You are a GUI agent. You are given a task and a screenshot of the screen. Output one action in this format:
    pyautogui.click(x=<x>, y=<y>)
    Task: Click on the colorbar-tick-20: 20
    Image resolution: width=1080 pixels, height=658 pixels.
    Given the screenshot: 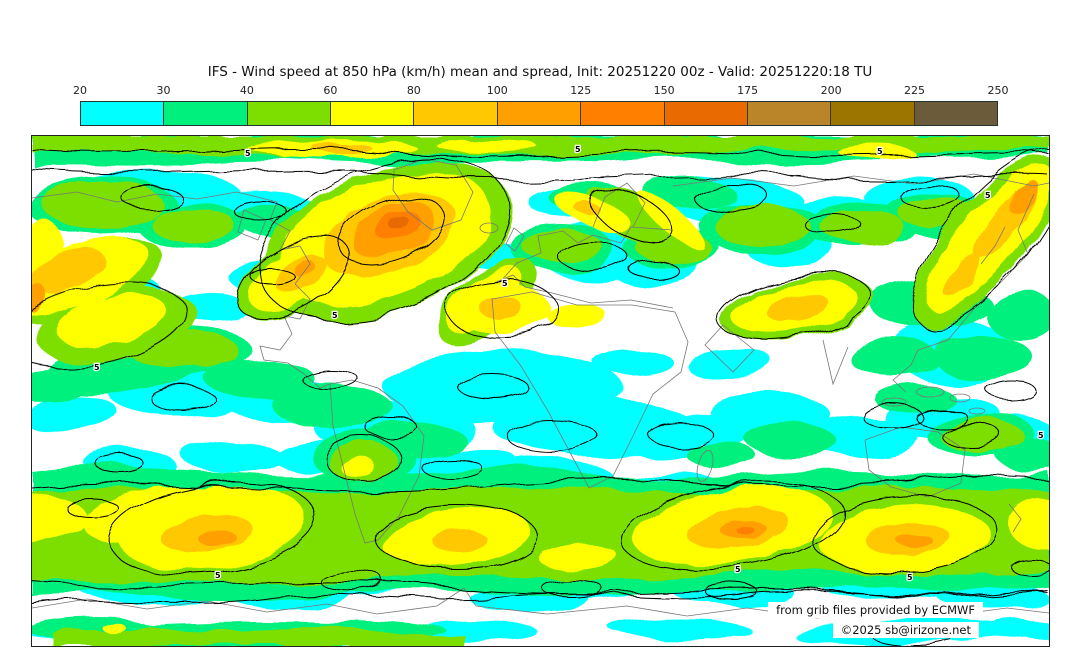 What is the action you would take?
    pyautogui.click(x=80, y=90)
    